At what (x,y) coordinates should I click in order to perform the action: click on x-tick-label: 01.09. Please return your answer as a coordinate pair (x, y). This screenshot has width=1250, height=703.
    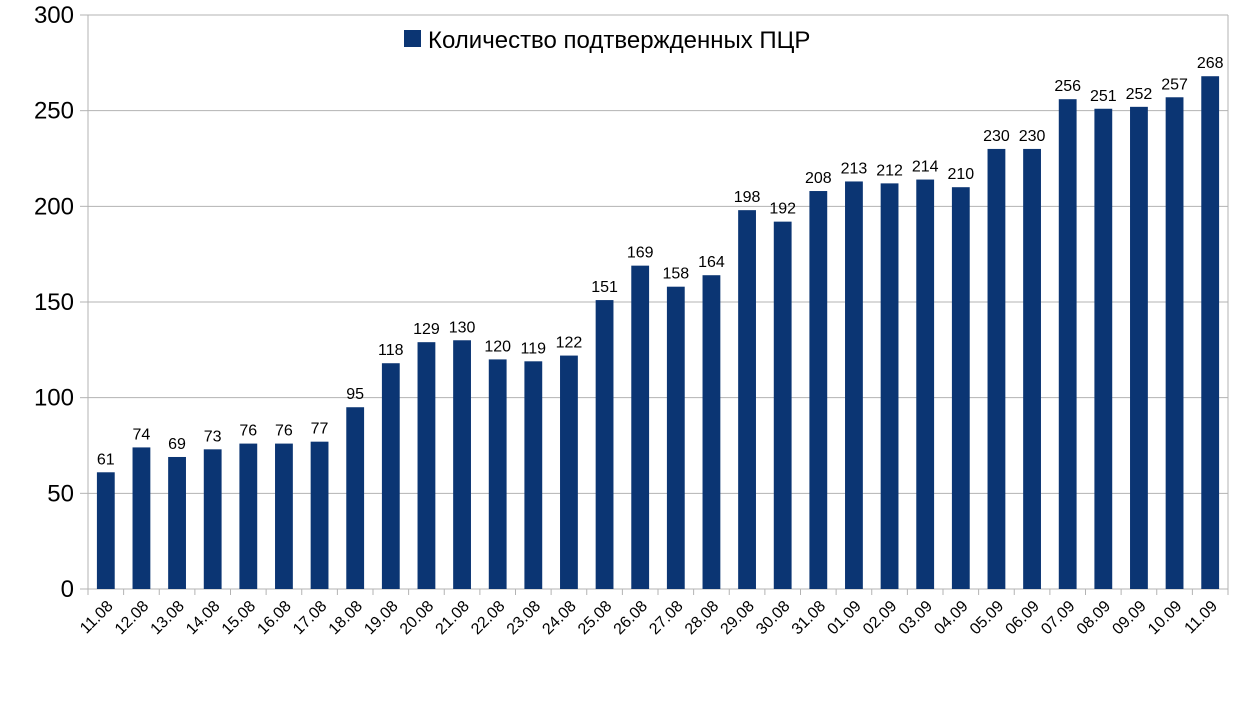
    Looking at the image, I should click on (844, 618).